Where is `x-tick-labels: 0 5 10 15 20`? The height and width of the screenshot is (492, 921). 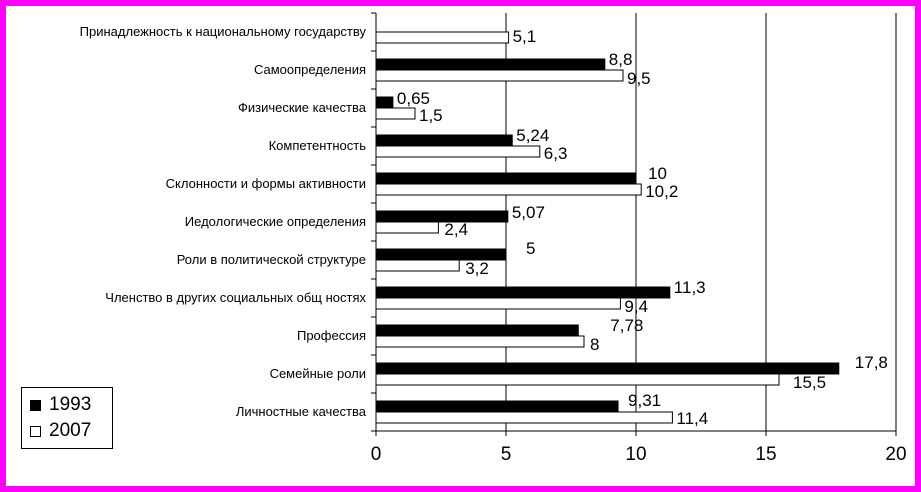
x-tick-labels: 0 5 10 15 20 is located at coordinates (639, 454).